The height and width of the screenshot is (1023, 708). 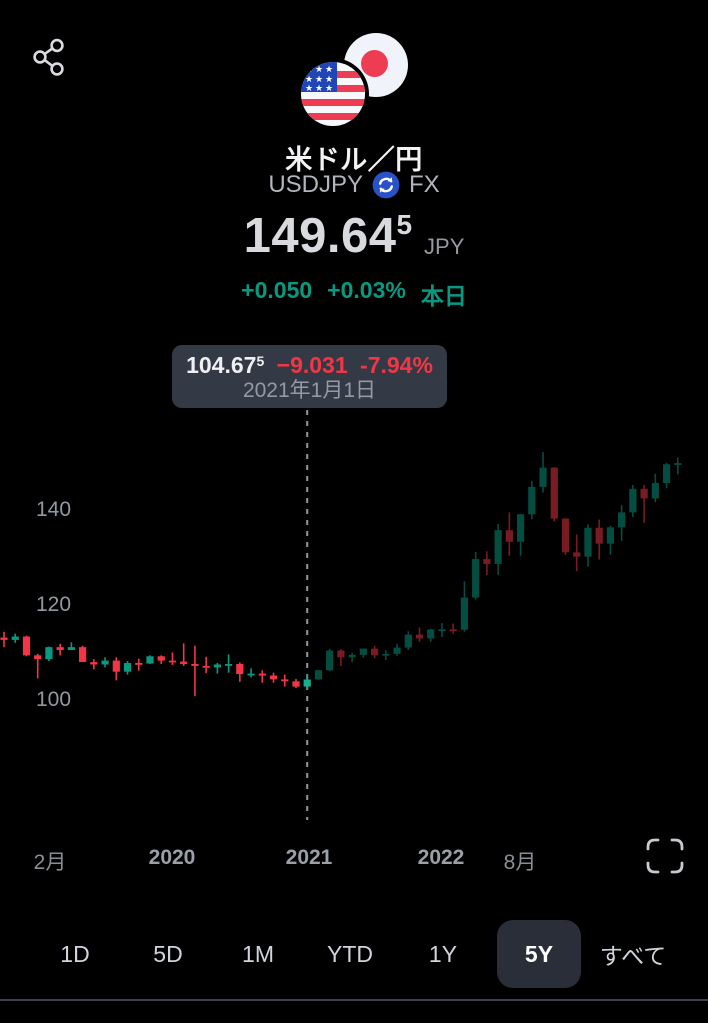 What do you see at coordinates (520, 862) in the screenshot?
I see `x-axis-label: 8月` at bounding box center [520, 862].